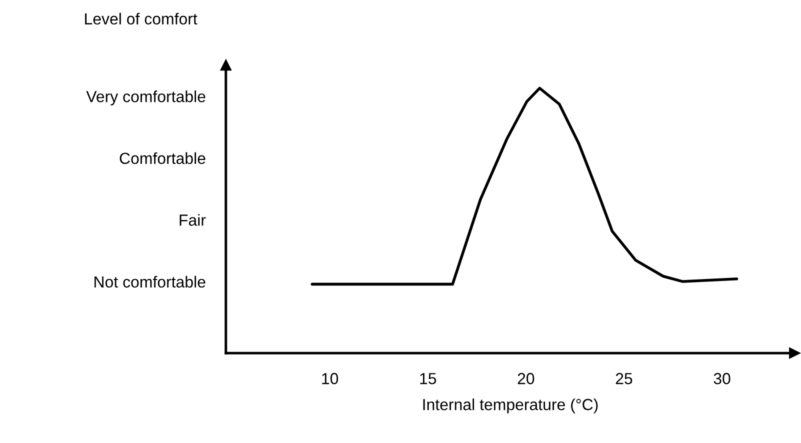  Describe the element at coordinates (141, 18) in the screenshot. I see `y-axis-title: Level of comfort` at that location.